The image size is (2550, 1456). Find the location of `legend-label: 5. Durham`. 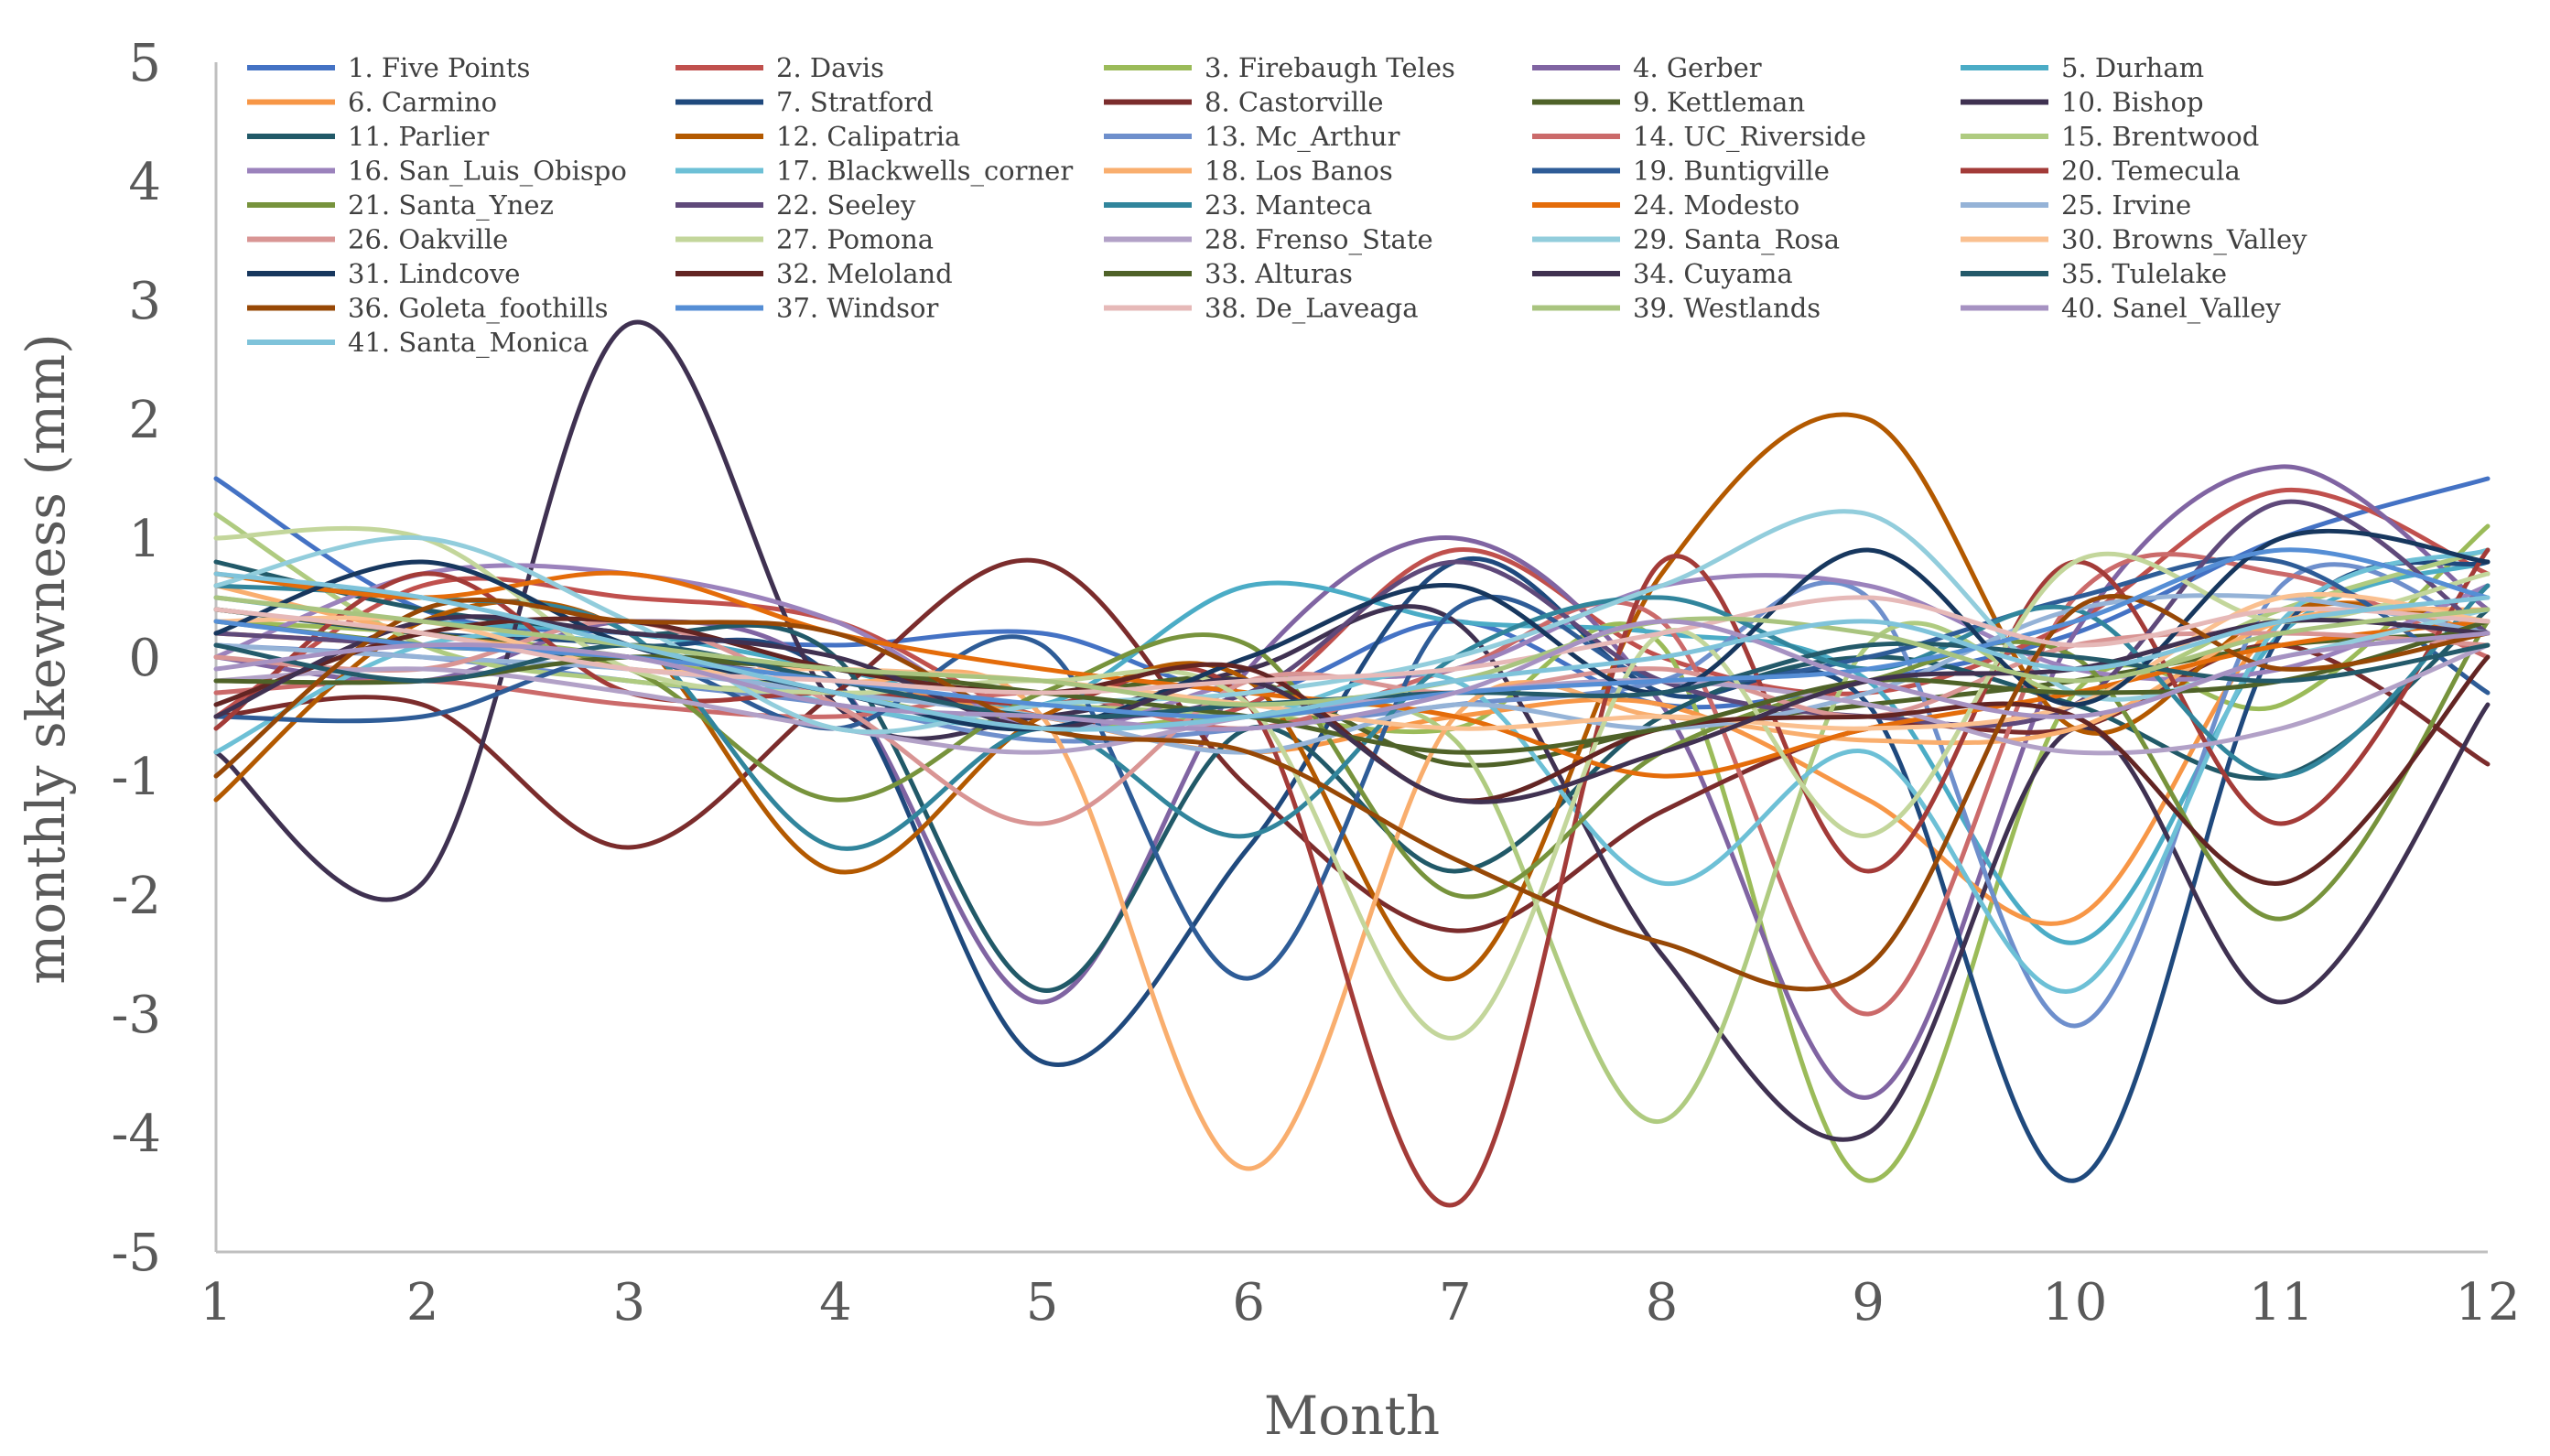

legend-label: 5. Durham is located at coordinates (2132, 67).